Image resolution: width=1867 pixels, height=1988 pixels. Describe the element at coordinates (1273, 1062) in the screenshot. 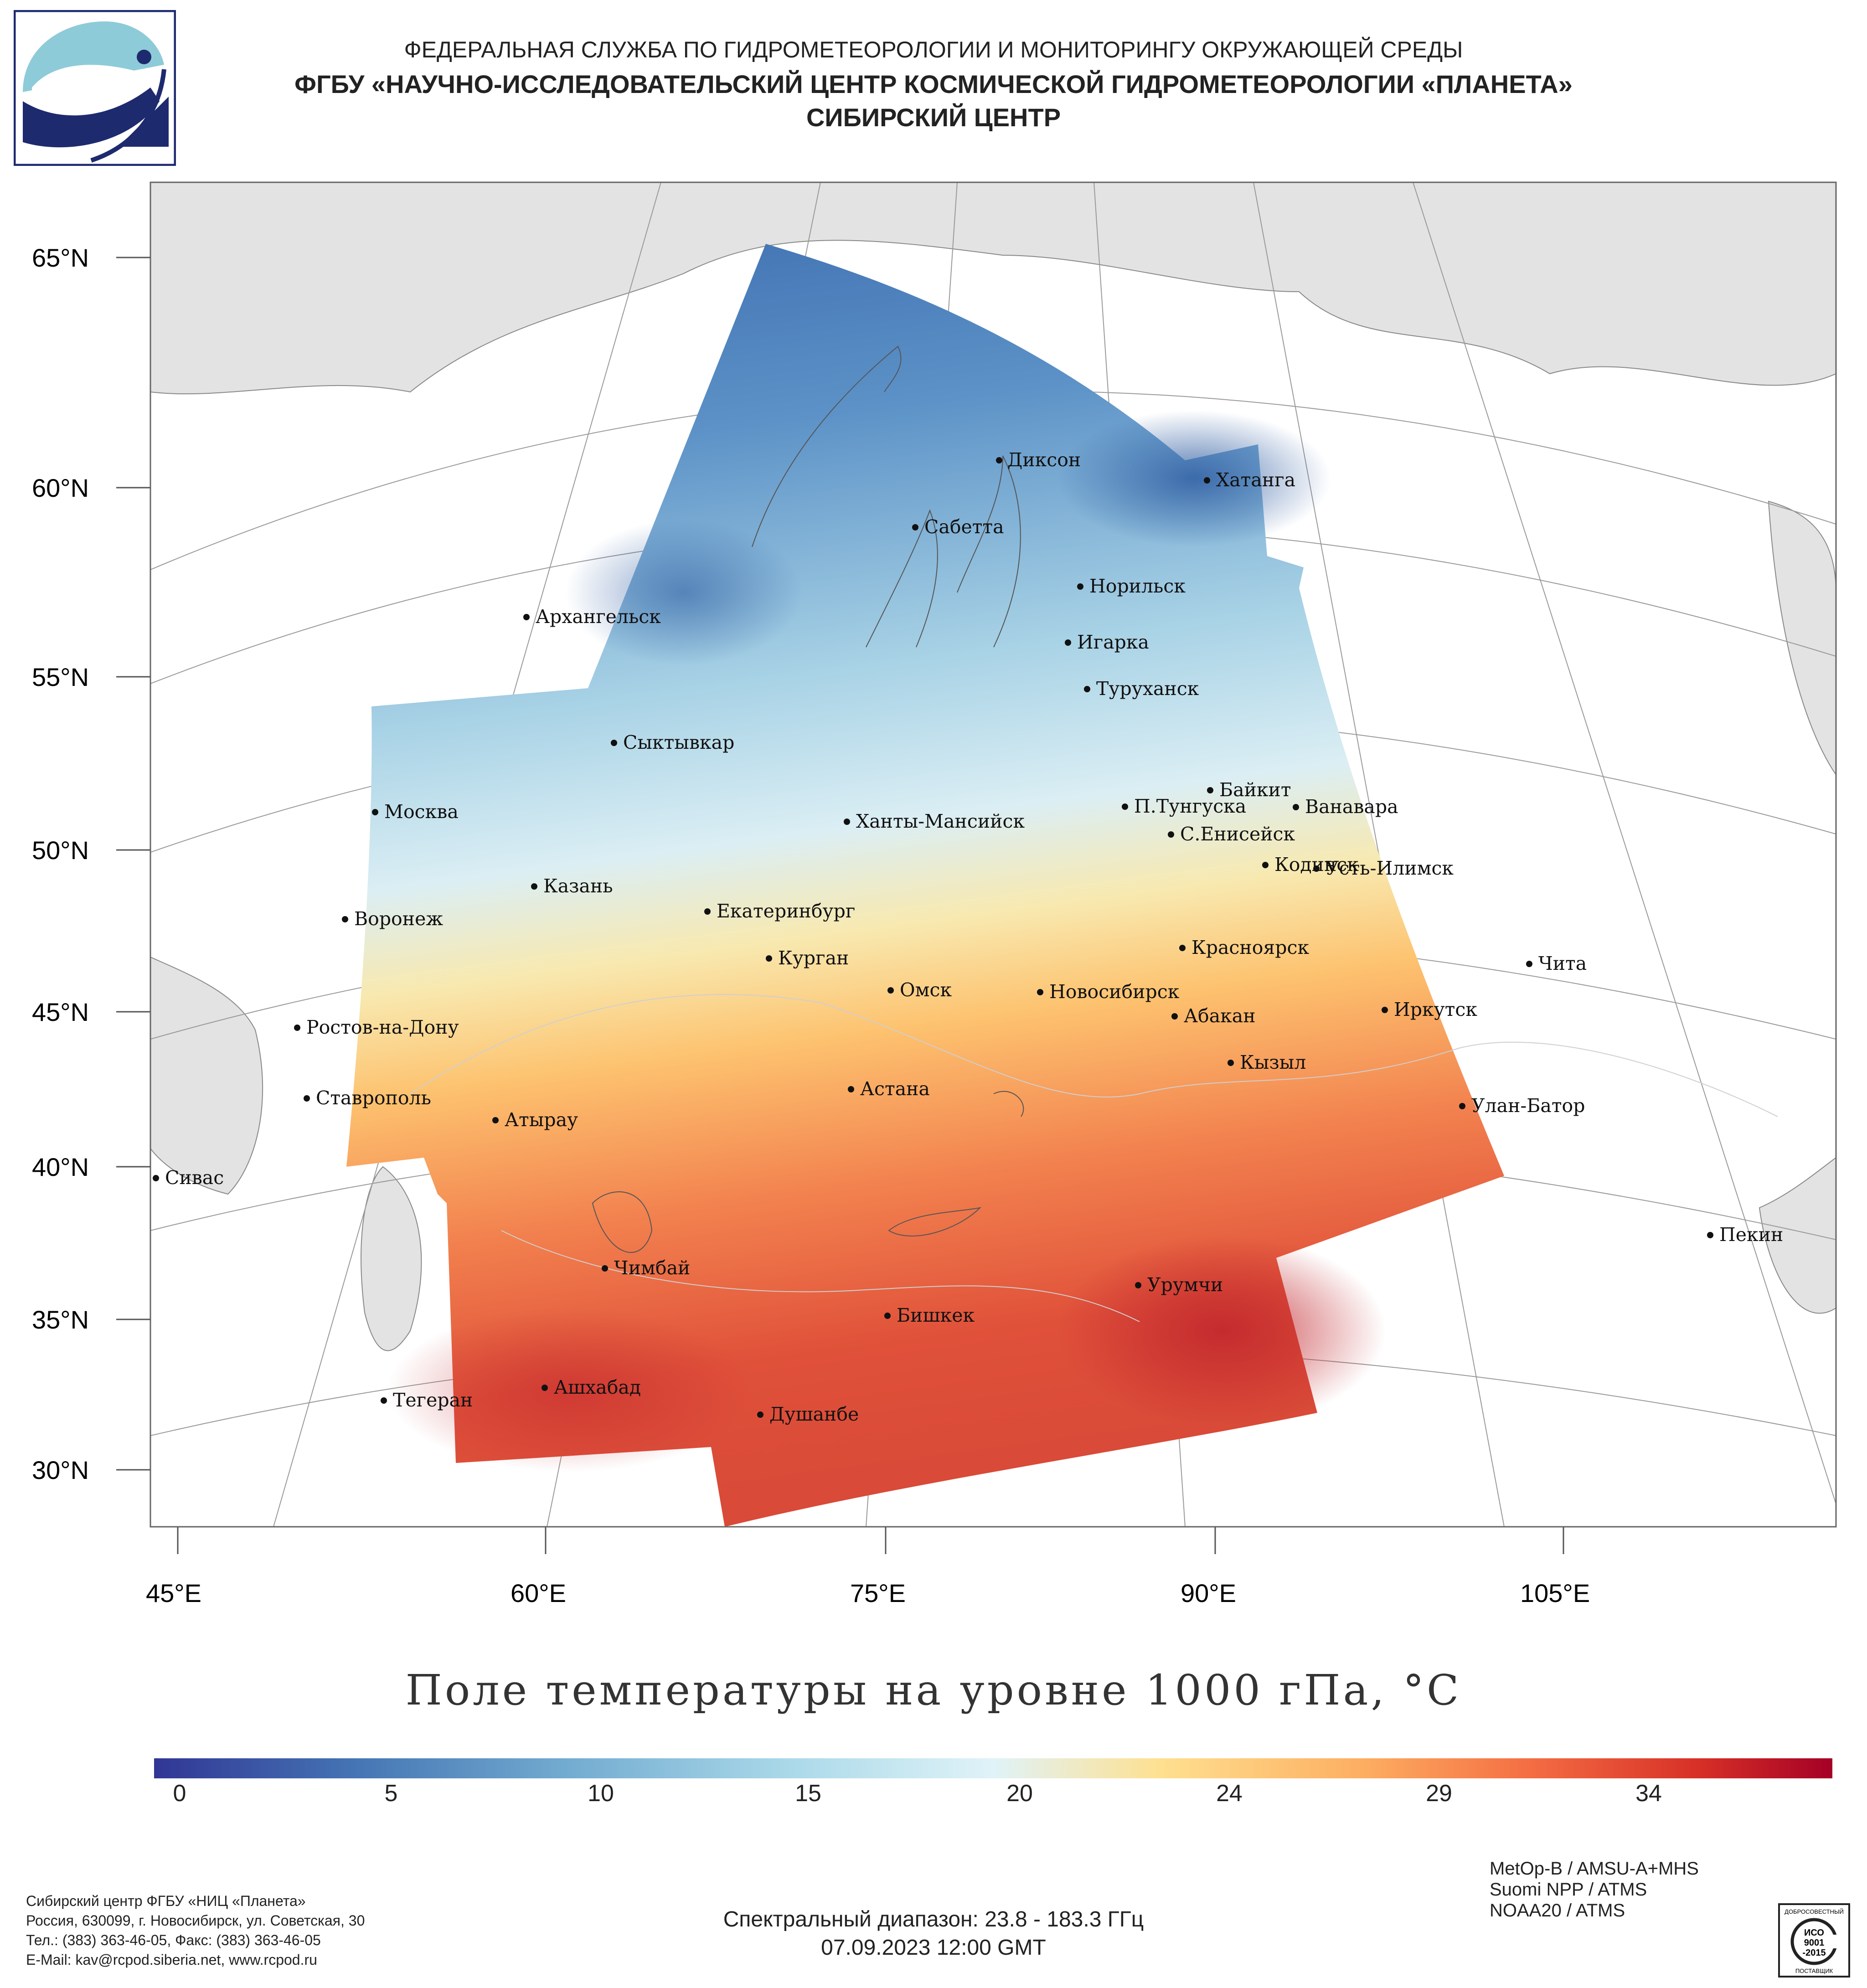

I see `city-label: Кызыл` at that location.